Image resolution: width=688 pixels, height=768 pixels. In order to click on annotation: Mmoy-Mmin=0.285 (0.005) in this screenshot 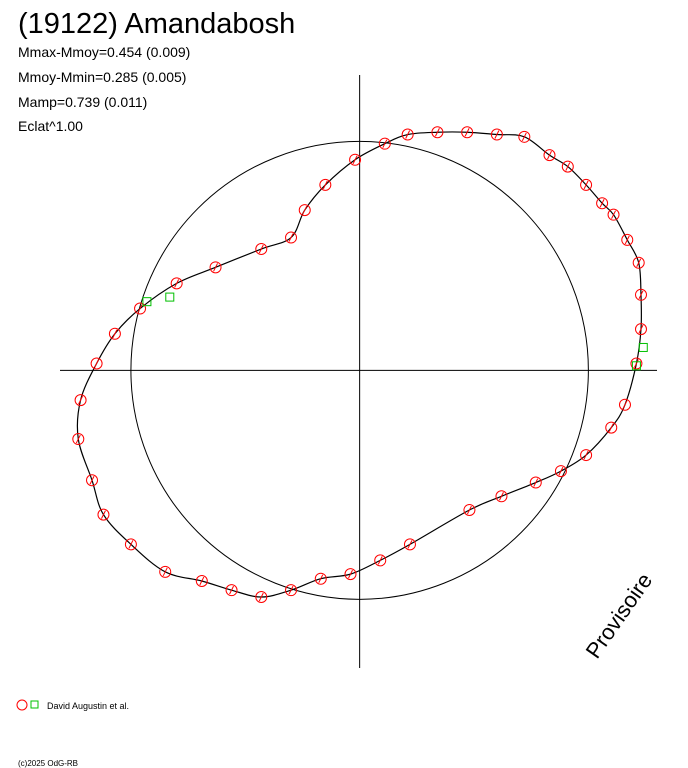, I will do `click(102, 77)`.